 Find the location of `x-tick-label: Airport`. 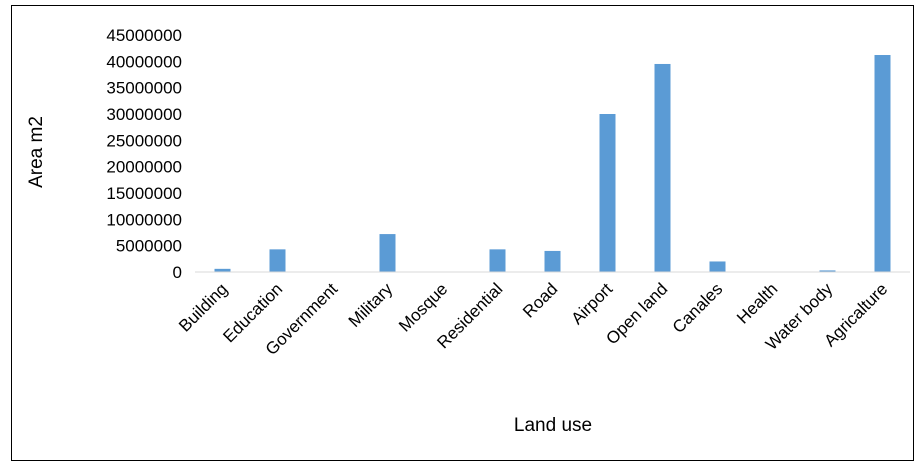

x-tick-label: Airport is located at coordinates (591, 303).